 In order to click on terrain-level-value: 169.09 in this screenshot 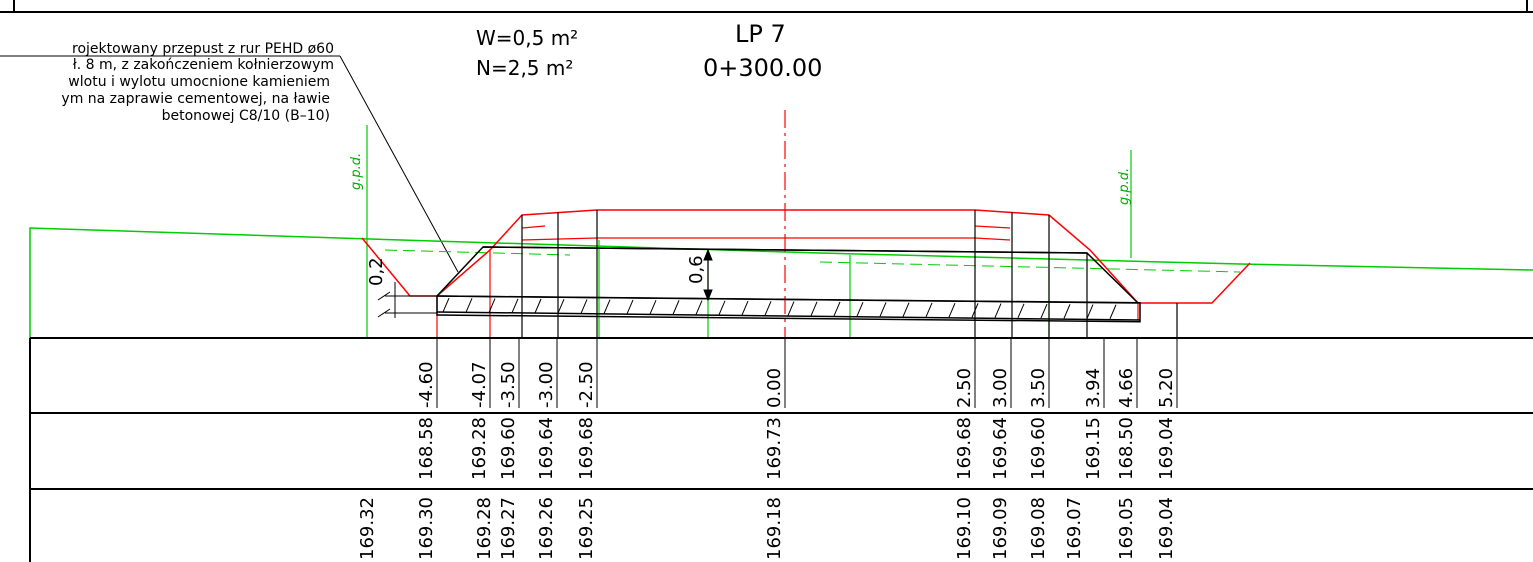, I will do `click(1000, 528)`.